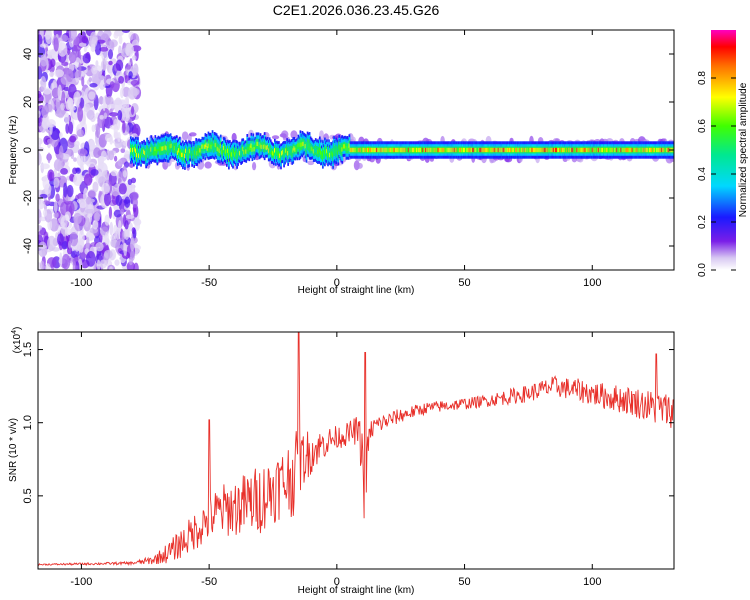  I want to click on halo-blob, so click(275, 137).